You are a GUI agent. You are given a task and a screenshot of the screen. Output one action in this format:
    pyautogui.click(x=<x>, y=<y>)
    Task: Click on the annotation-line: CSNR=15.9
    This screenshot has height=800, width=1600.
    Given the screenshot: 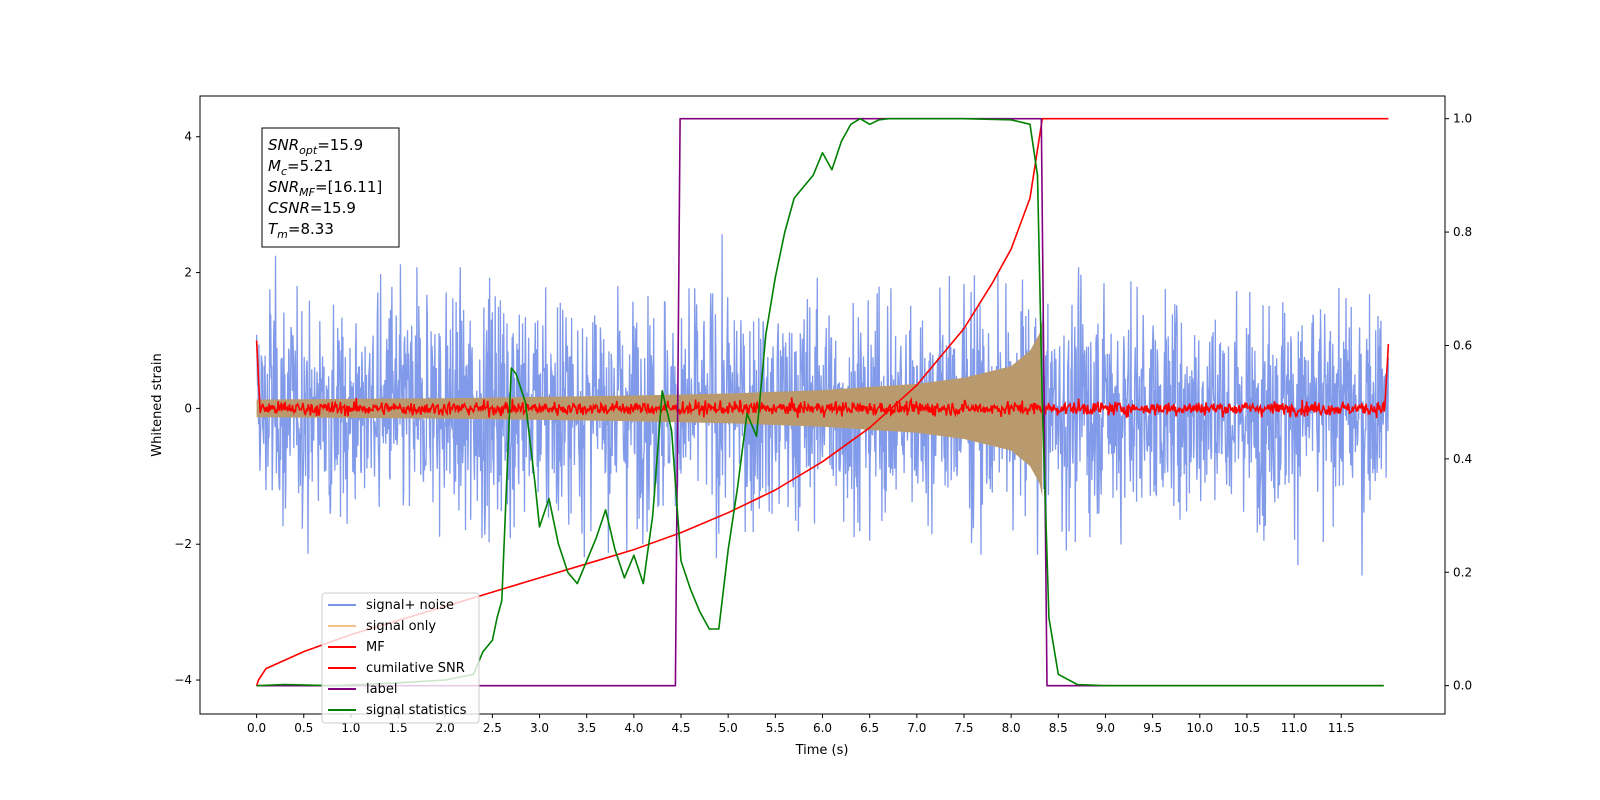 What is the action you would take?
    pyautogui.click(x=312, y=208)
    